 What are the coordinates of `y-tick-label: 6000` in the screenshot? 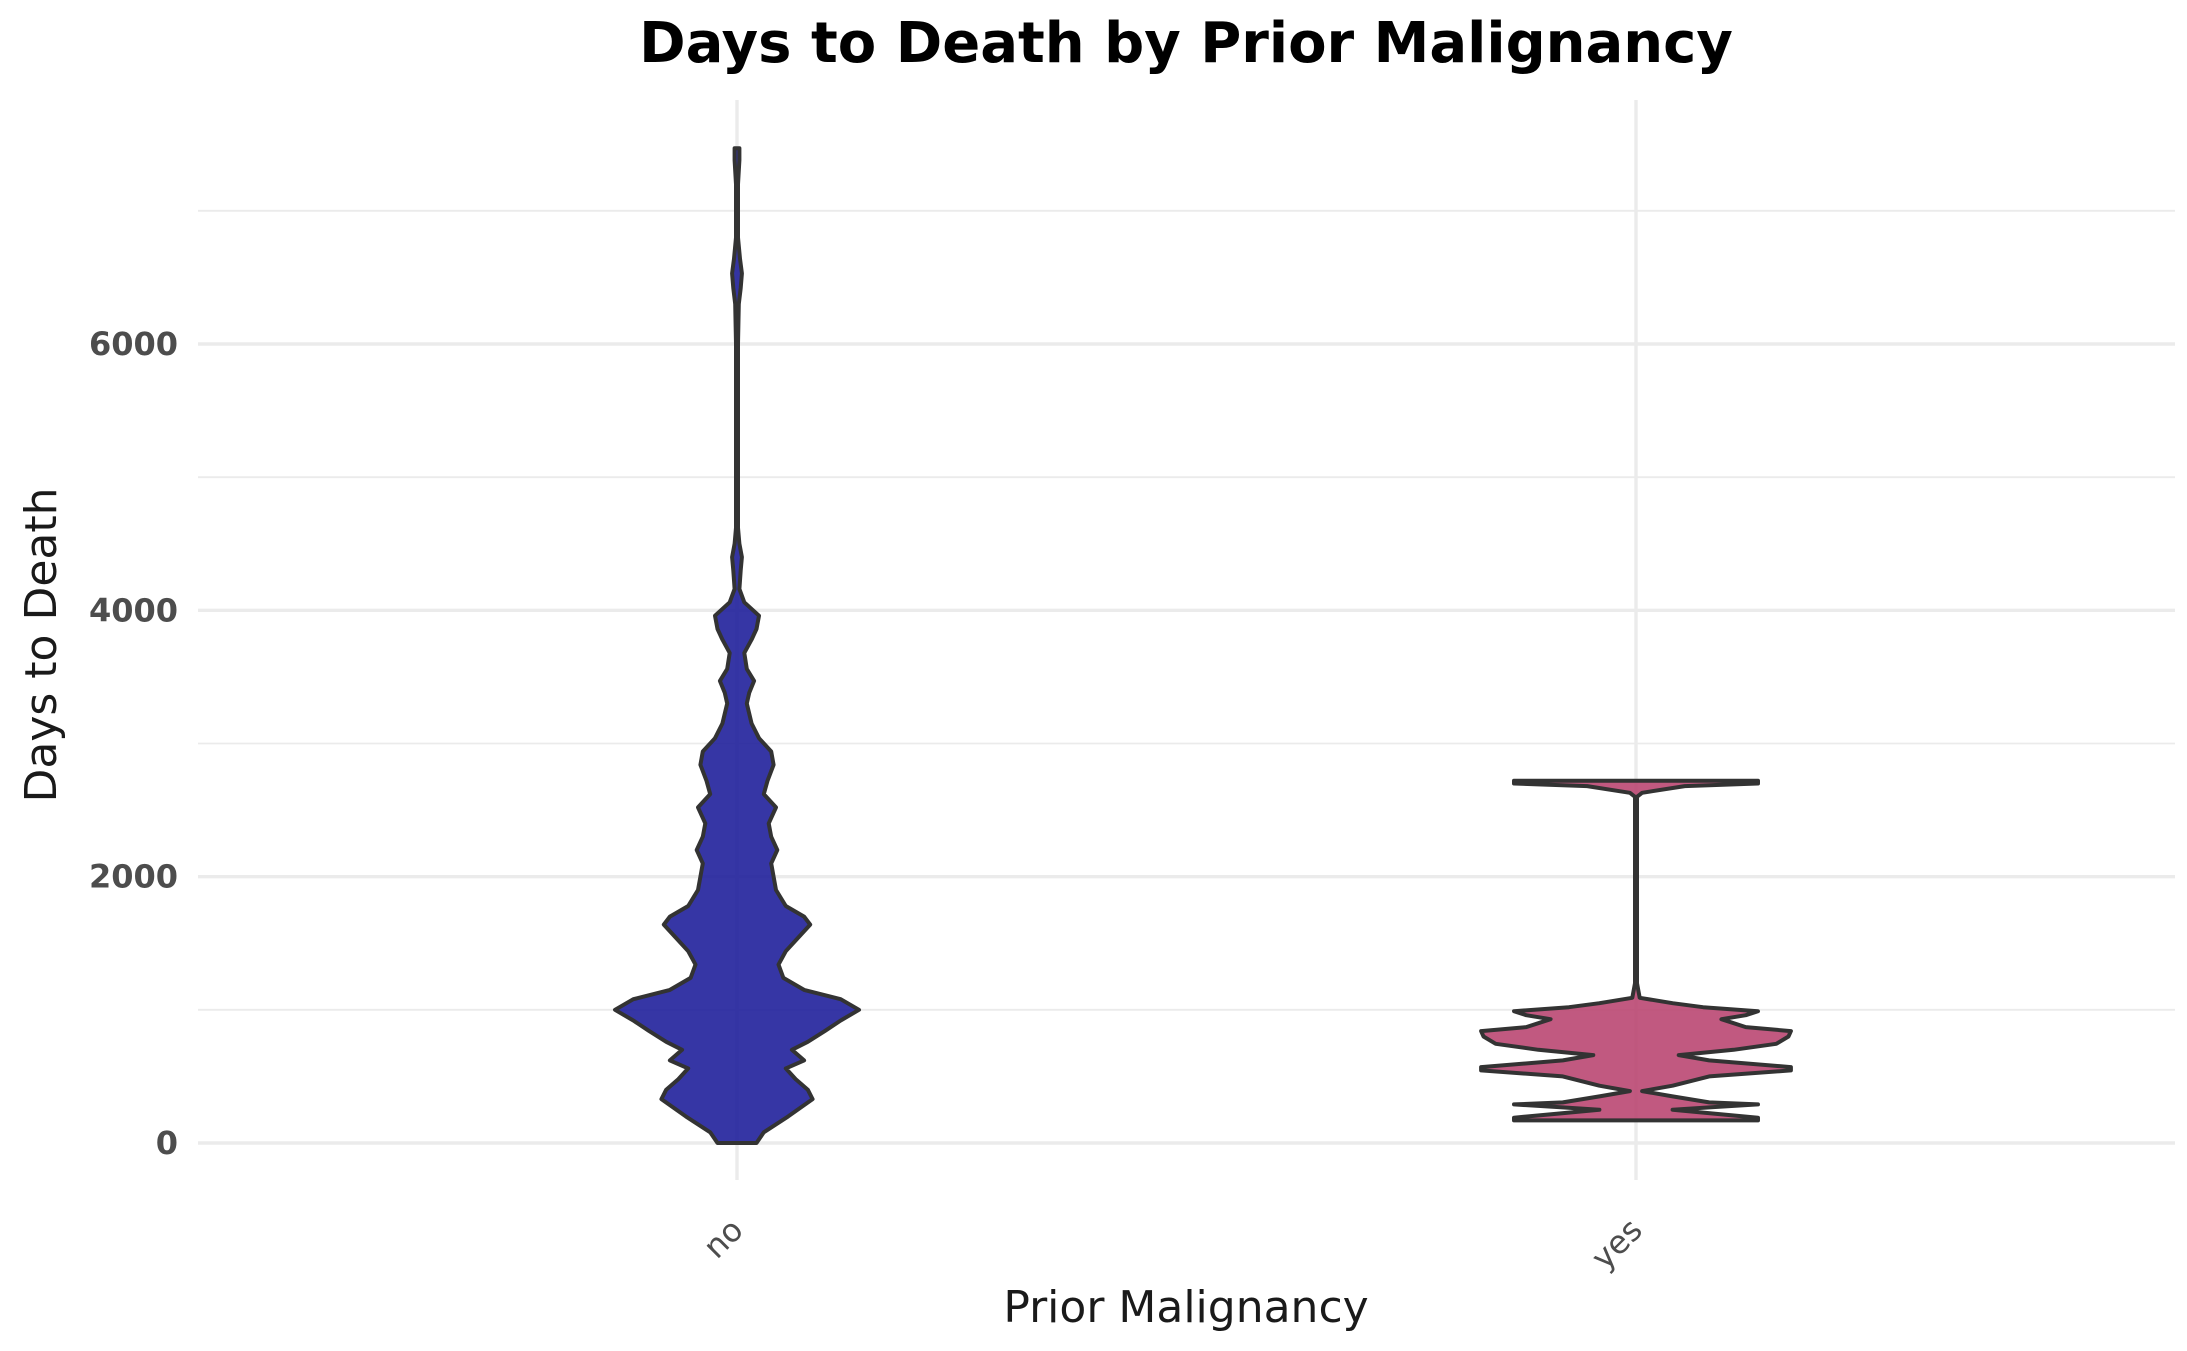 It's located at (133, 344).